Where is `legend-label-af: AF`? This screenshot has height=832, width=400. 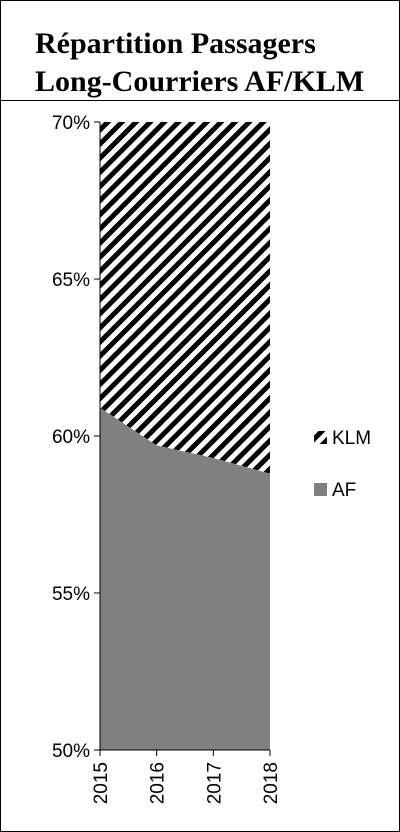 legend-label-af: AF is located at coordinates (344, 490).